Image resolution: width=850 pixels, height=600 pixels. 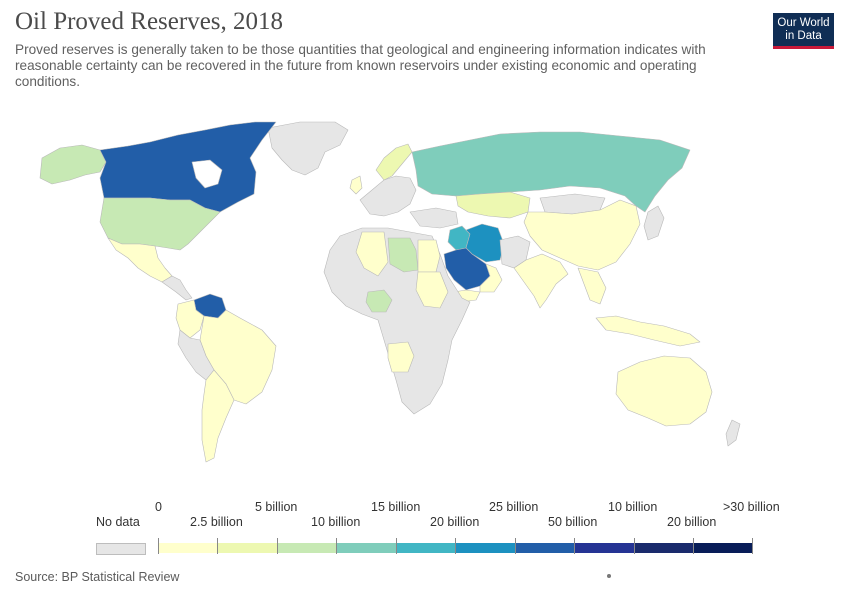 What do you see at coordinates (73, 164) in the screenshot?
I see `country-alaska` at bounding box center [73, 164].